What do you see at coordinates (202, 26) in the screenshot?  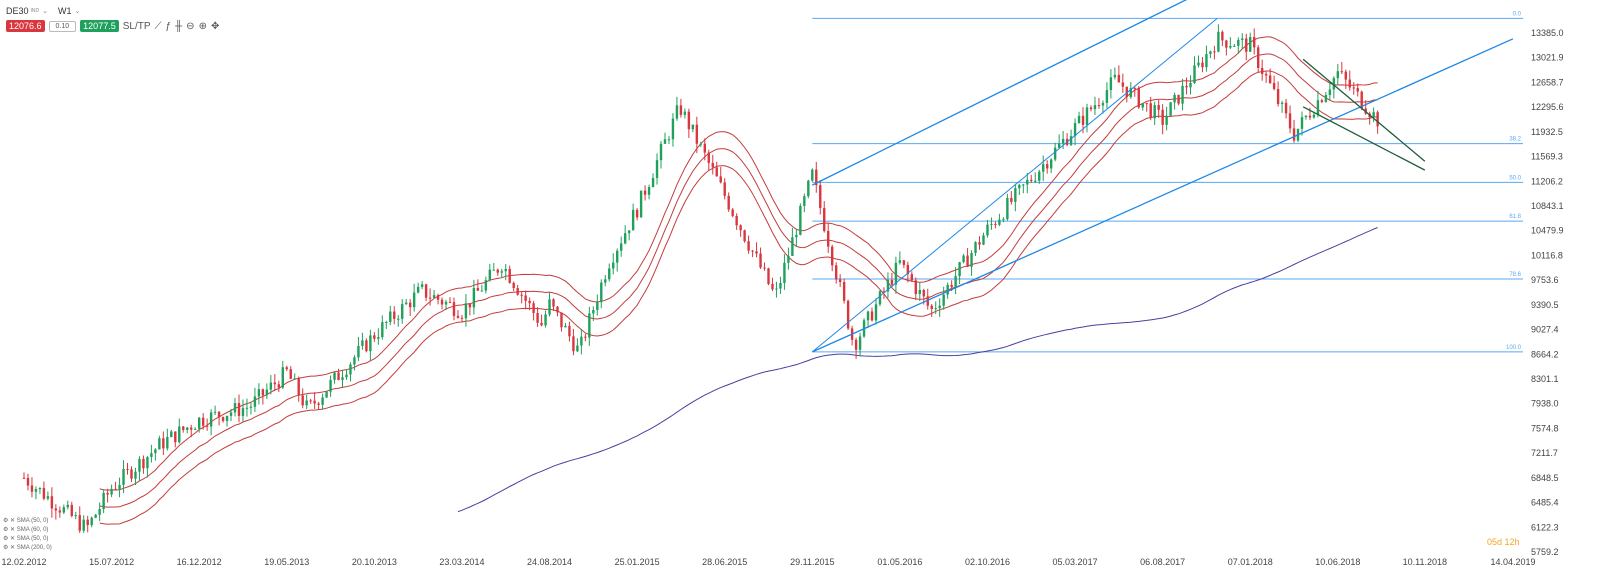 I see `zoom-in-icon: ⊕` at bounding box center [202, 26].